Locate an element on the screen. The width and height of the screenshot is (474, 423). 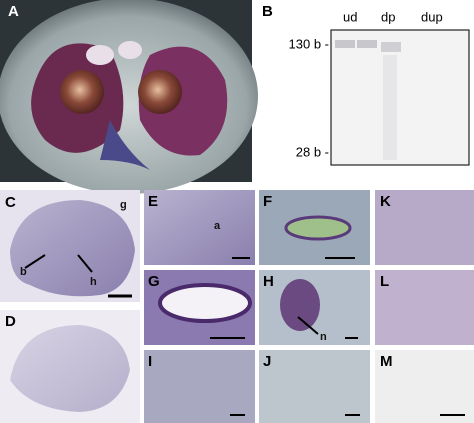
panel-label: J is located at coordinates (267, 361).